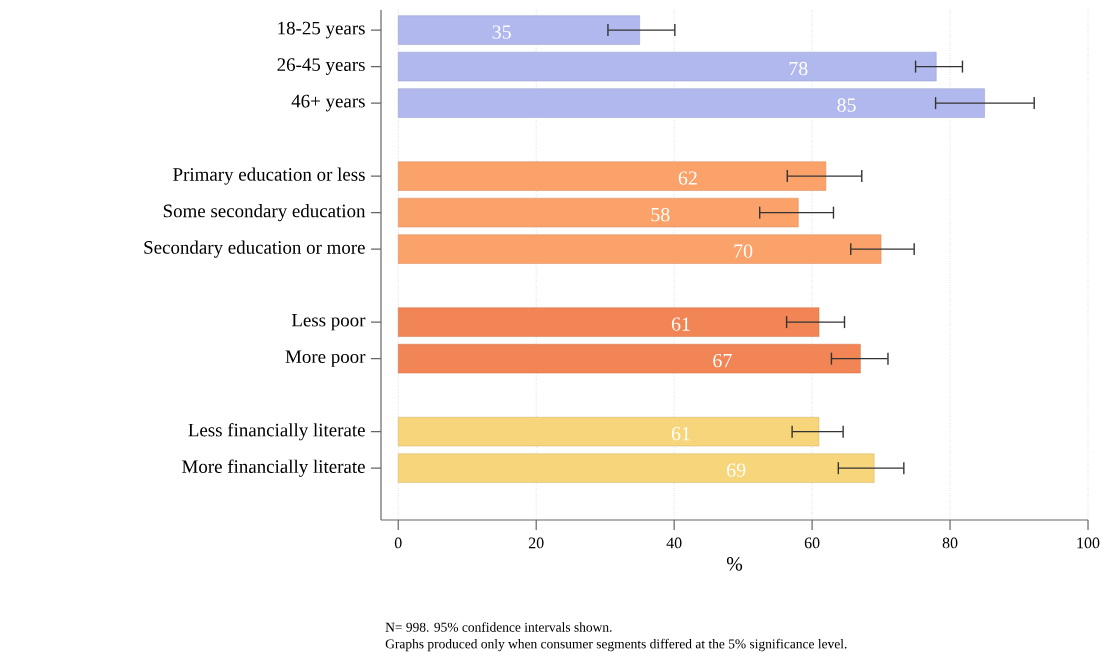  What do you see at coordinates (254, 249) in the screenshot?
I see `y-tick-label: Secondary education or more` at bounding box center [254, 249].